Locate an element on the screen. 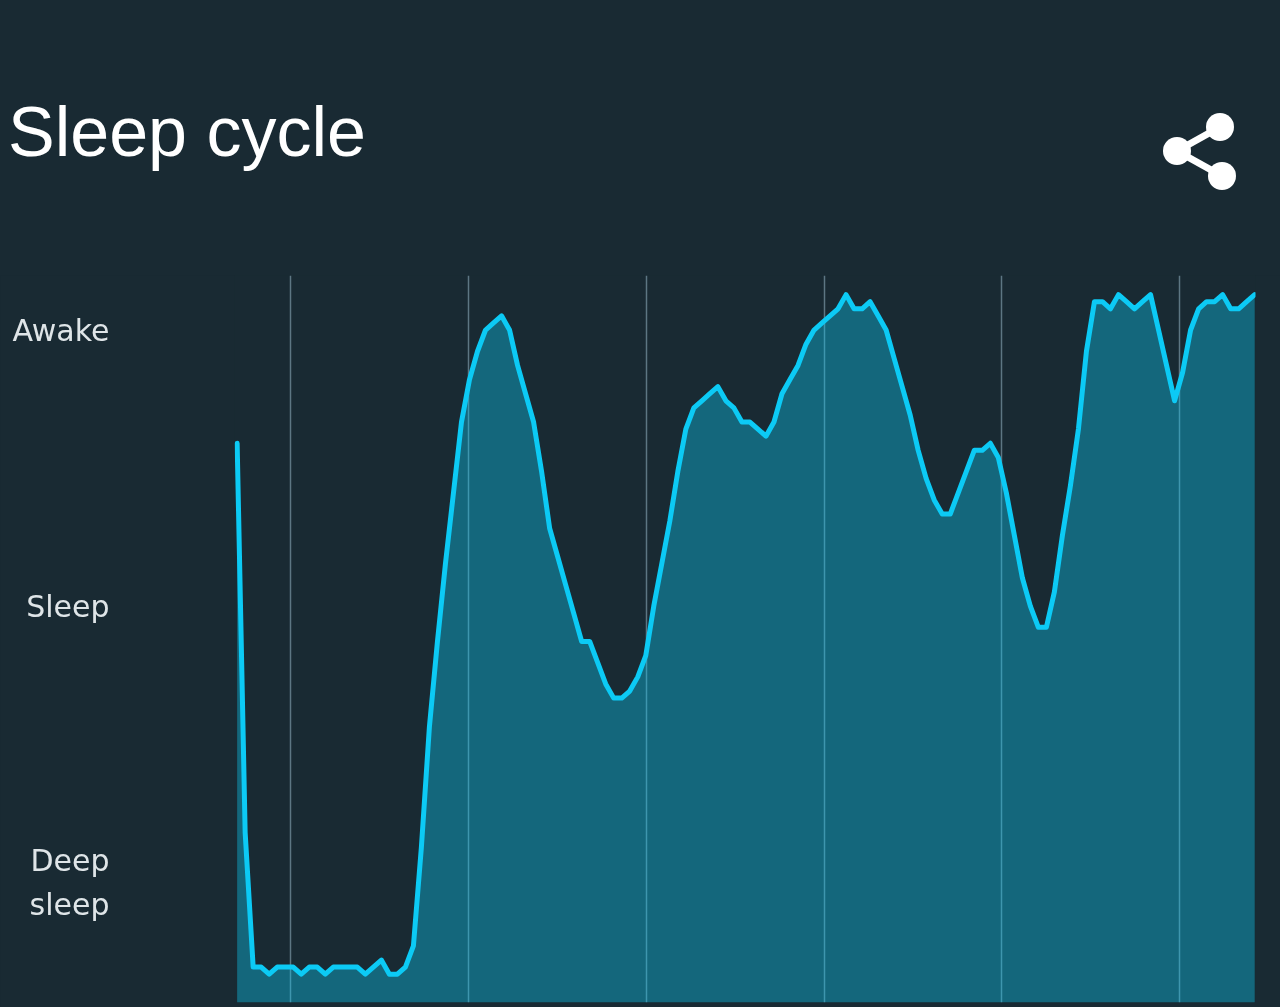  text: Sleep is located at coordinates (68, 606).